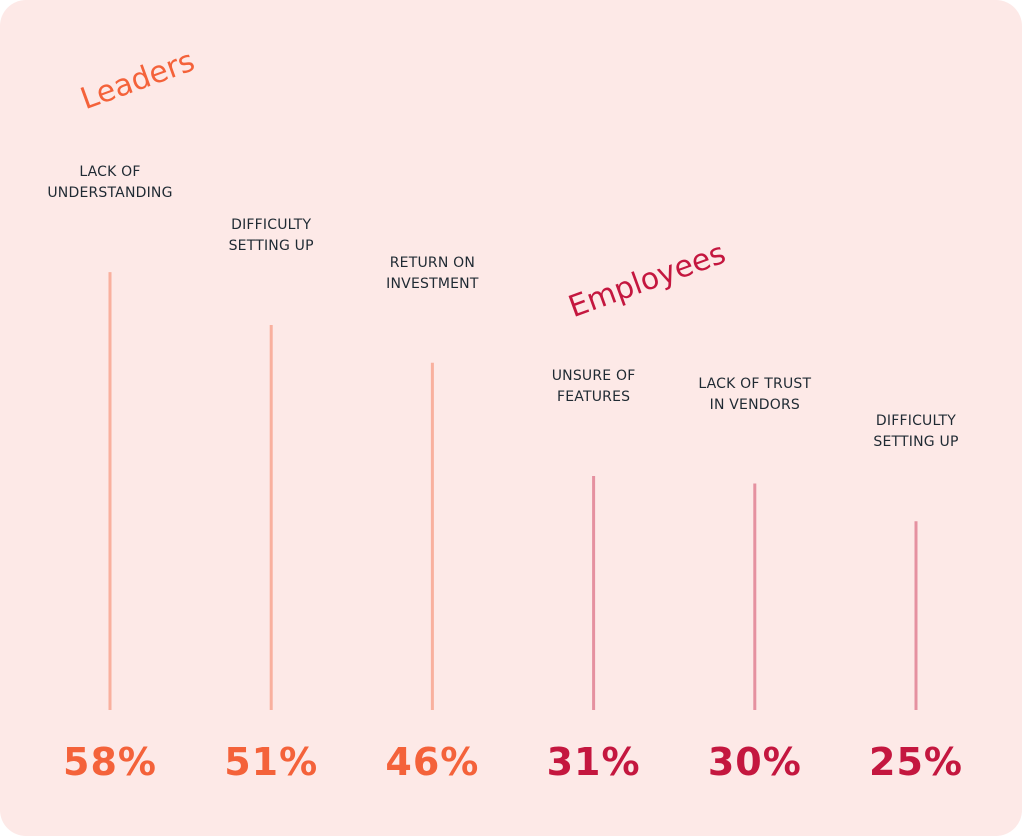 The image size is (1024, 838). Describe the element at coordinates (110, 183) in the screenshot. I see `category-label: LACK OF UNDERSTANDING` at that location.